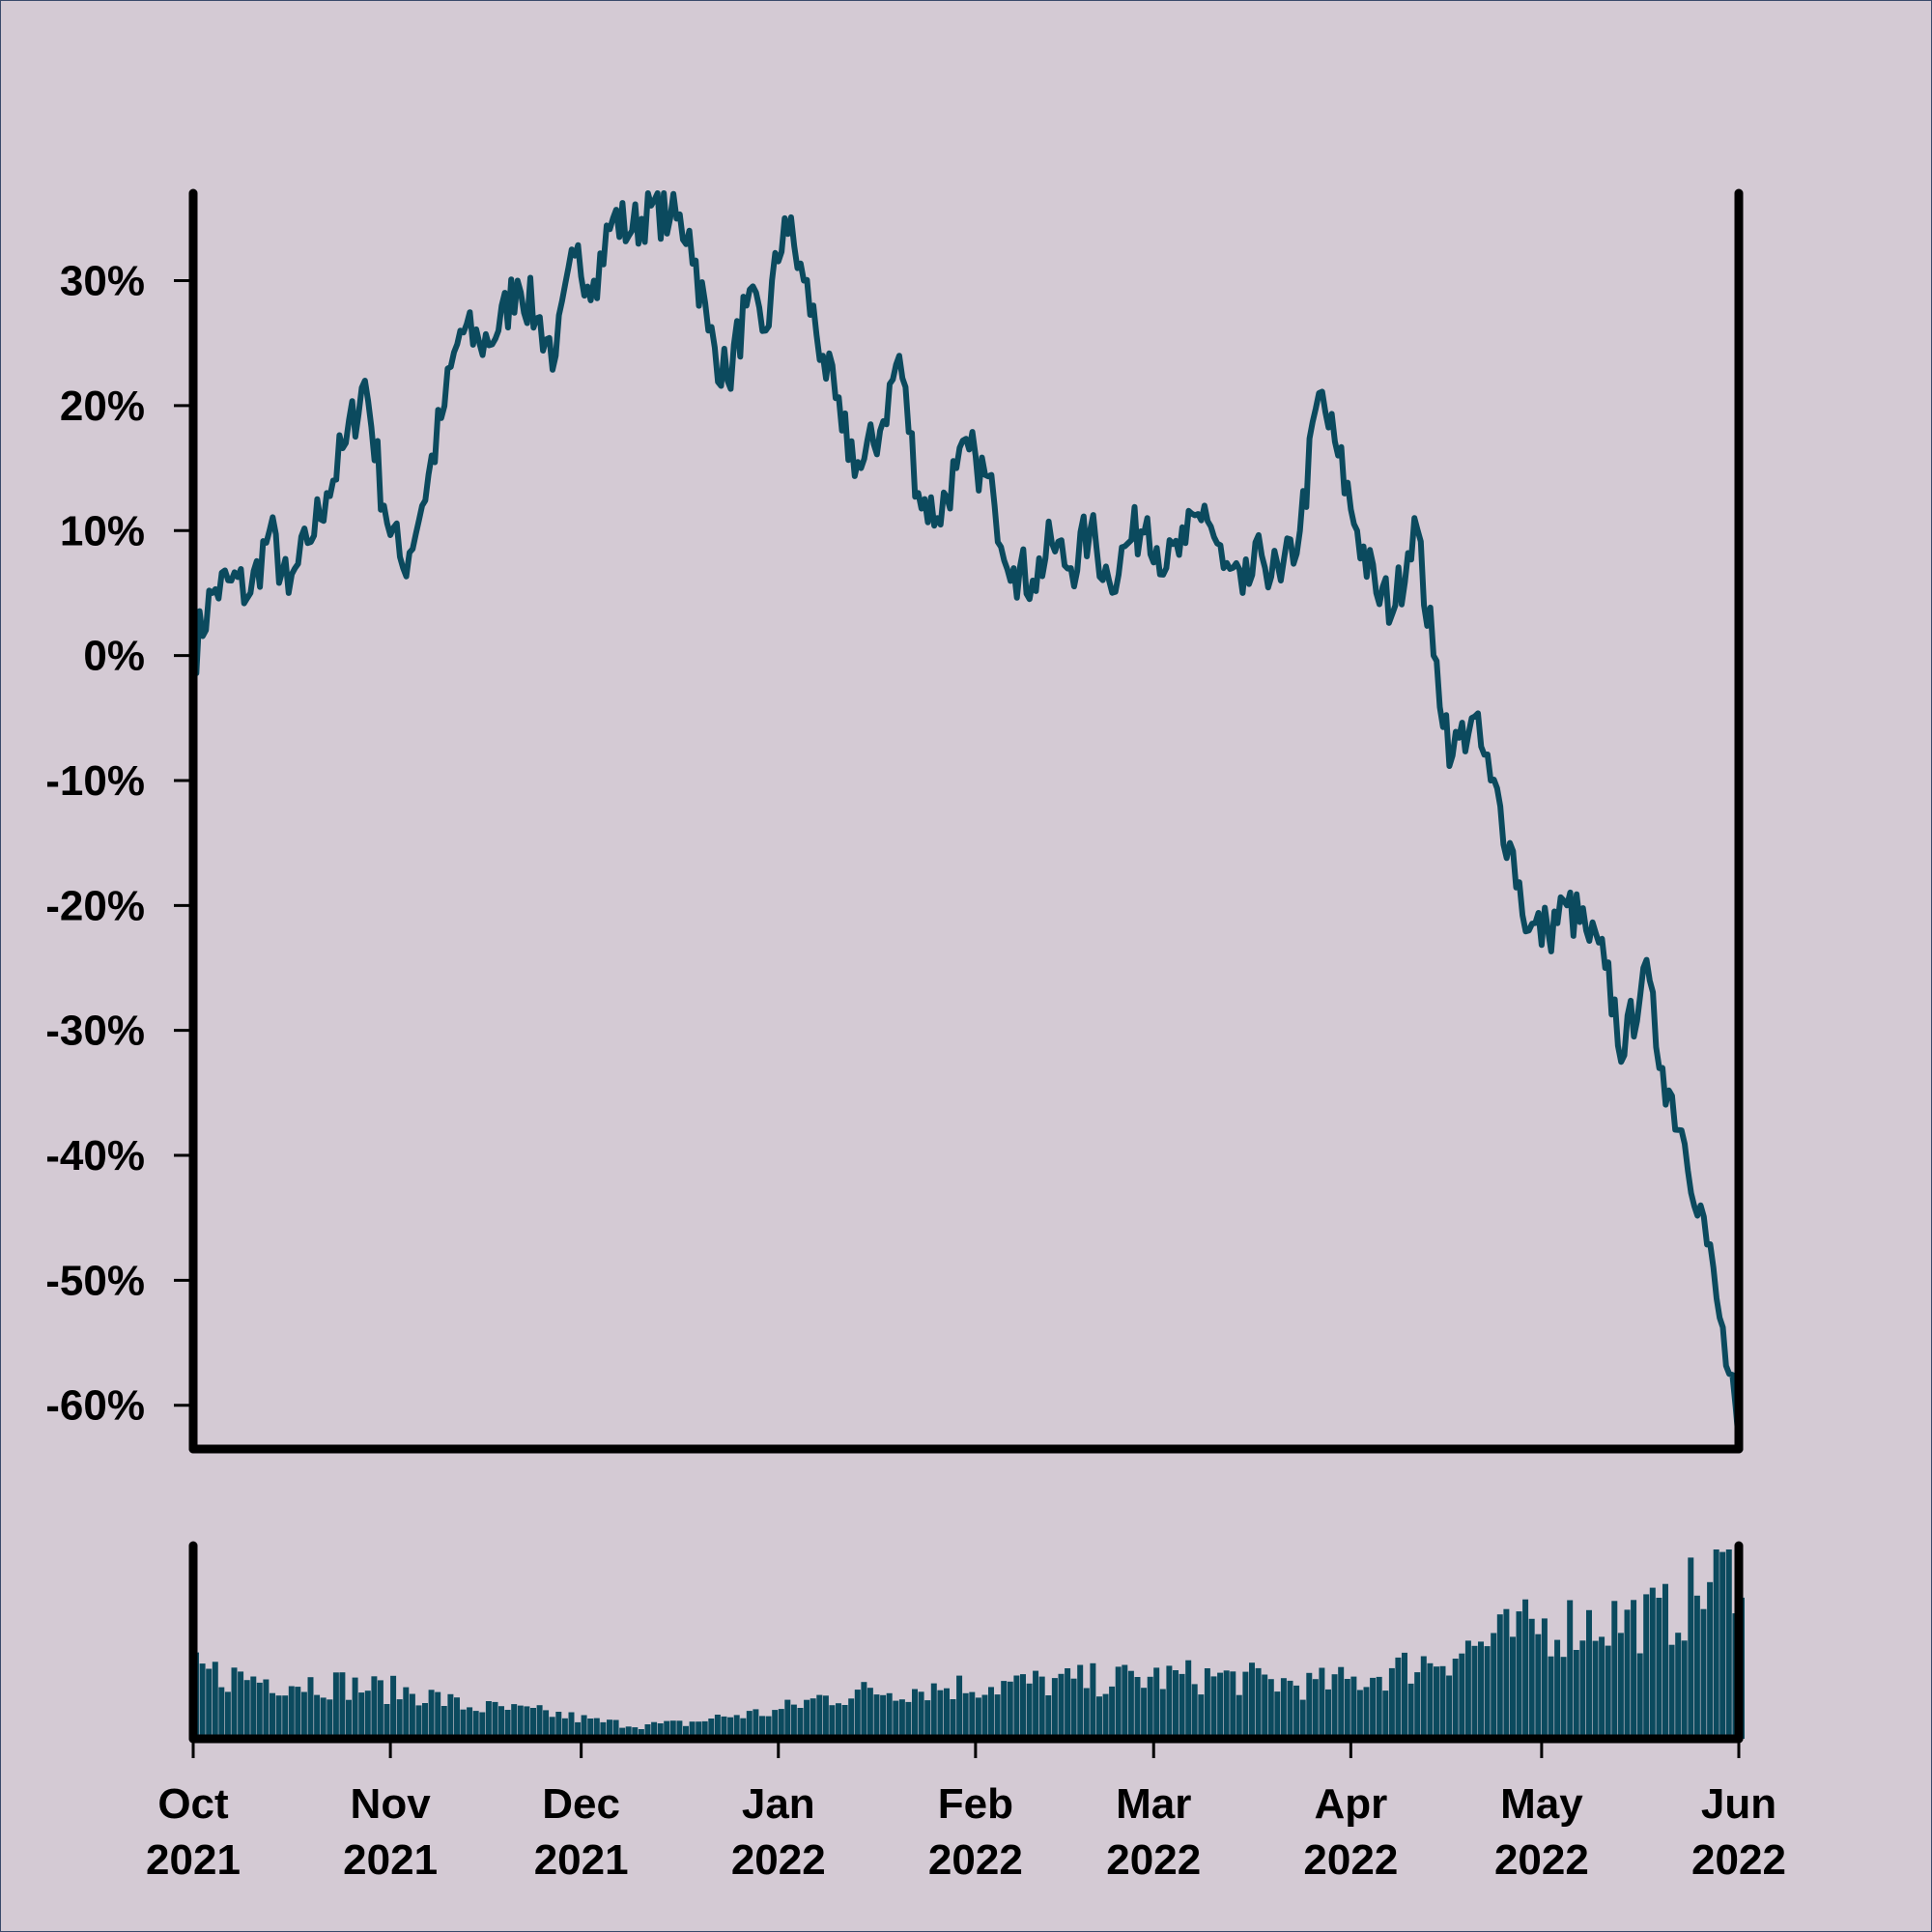 The image size is (1932, 1932). Describe the element at coordinates (969, 1644) in the screenshot. I see `volume-bars` at that location.